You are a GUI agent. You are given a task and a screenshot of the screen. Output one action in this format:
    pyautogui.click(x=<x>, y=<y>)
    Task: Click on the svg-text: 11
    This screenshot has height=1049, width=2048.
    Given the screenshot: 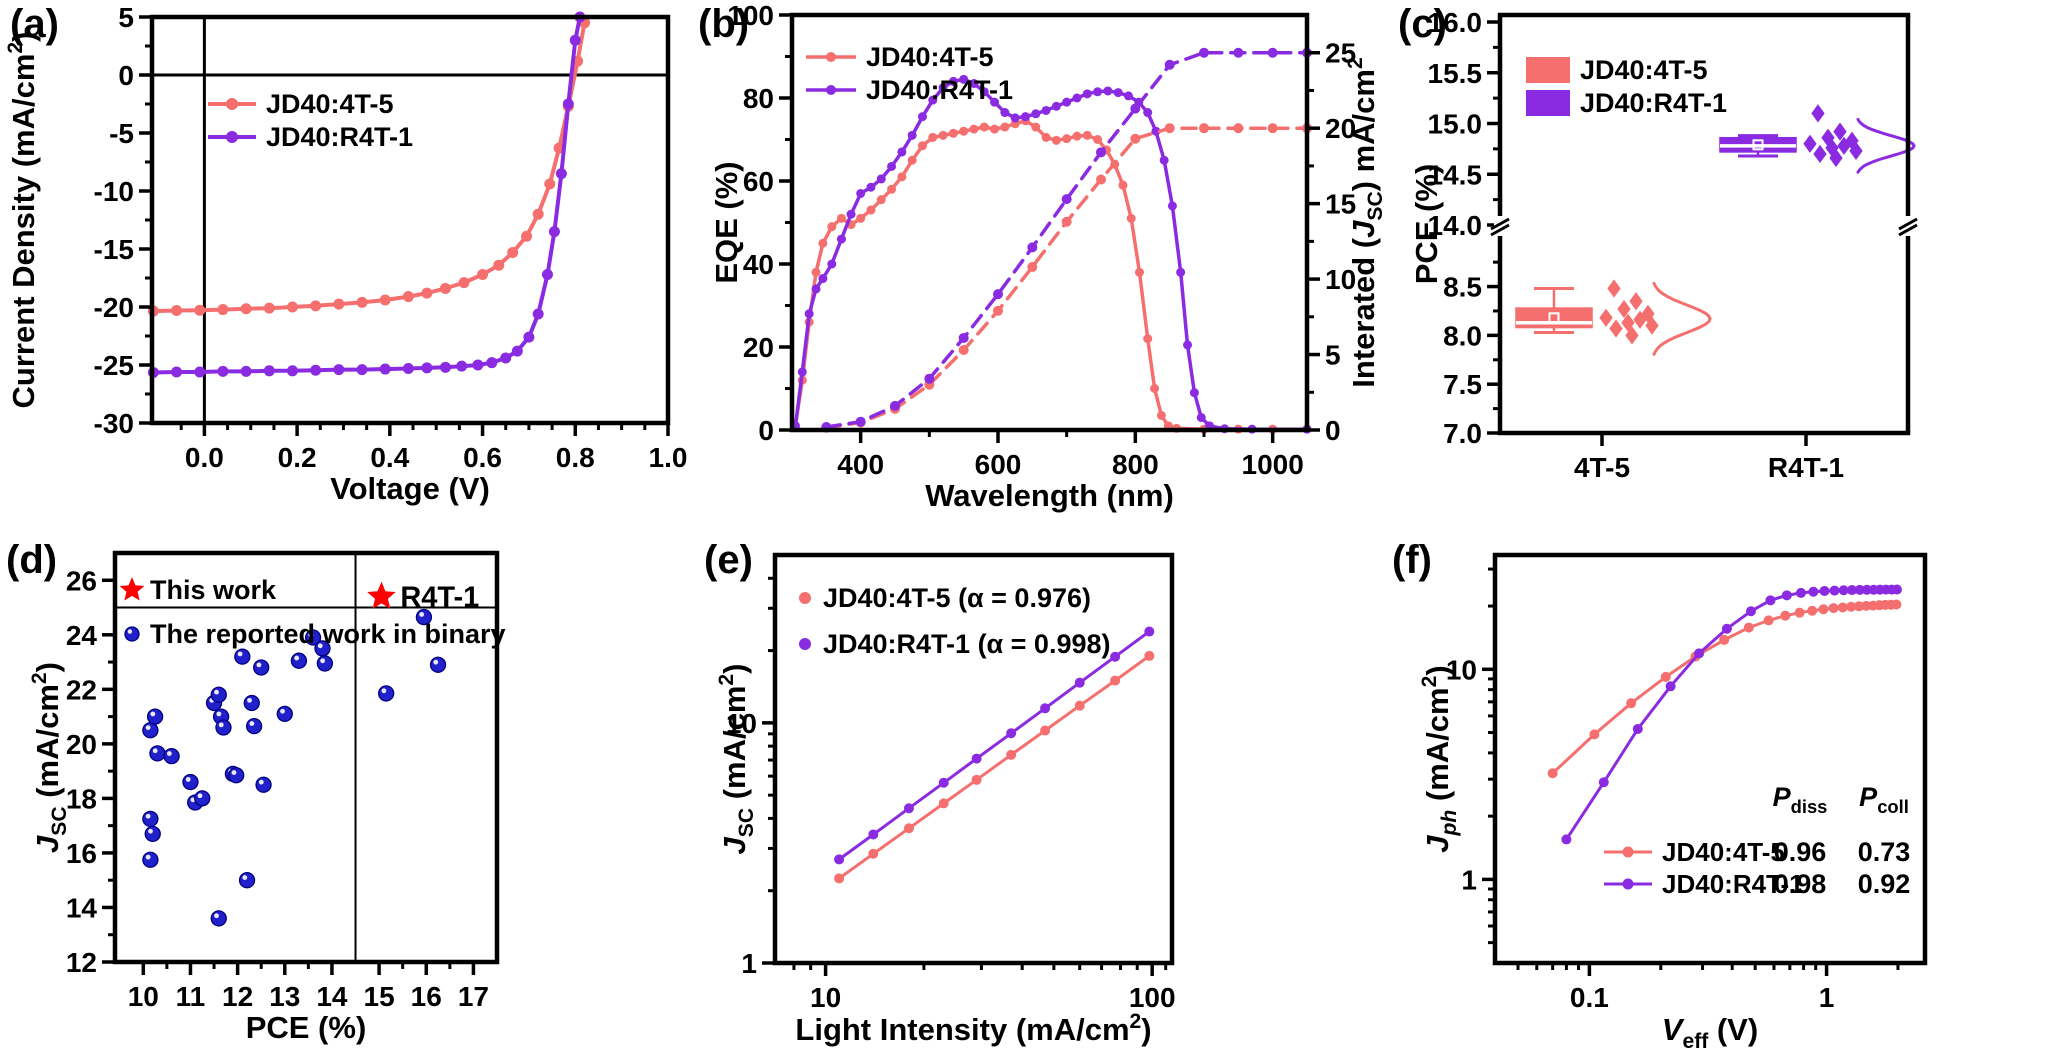 What is the action you would take?
    pyautogui.click(x=191, y=996)
    